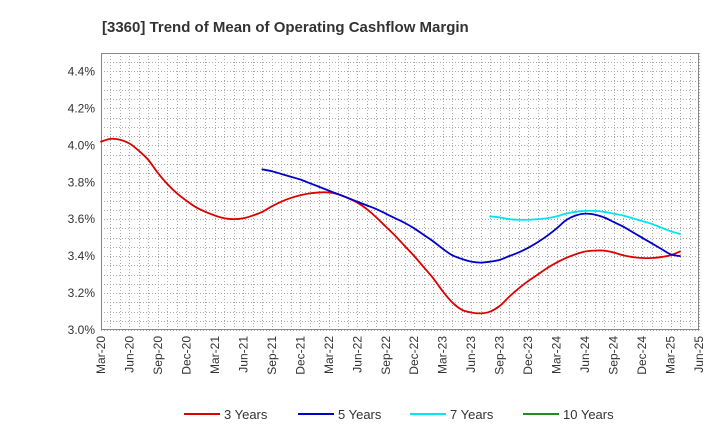  I want to click on legend: 3 Years 5 Years 7 Years 10 Years, so click(399, 414).